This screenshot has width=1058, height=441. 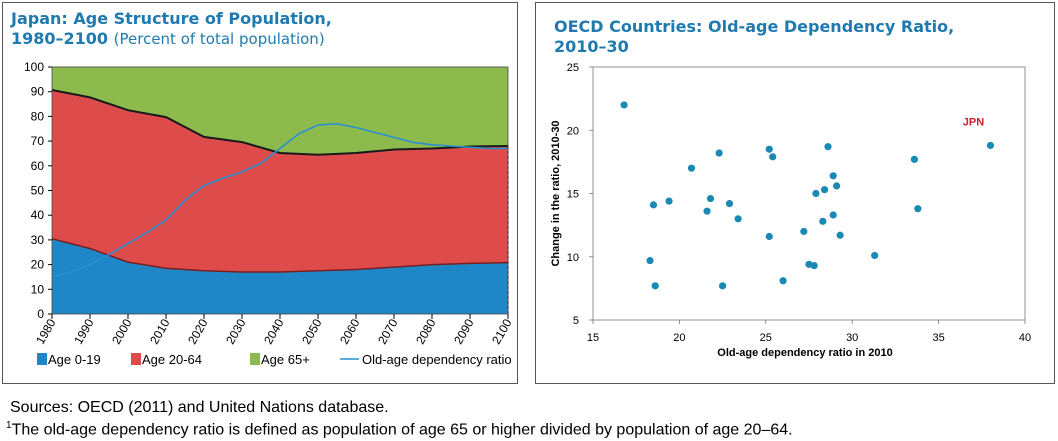 I want to click on x-tick-label: 30, so click(x=852, y=338).